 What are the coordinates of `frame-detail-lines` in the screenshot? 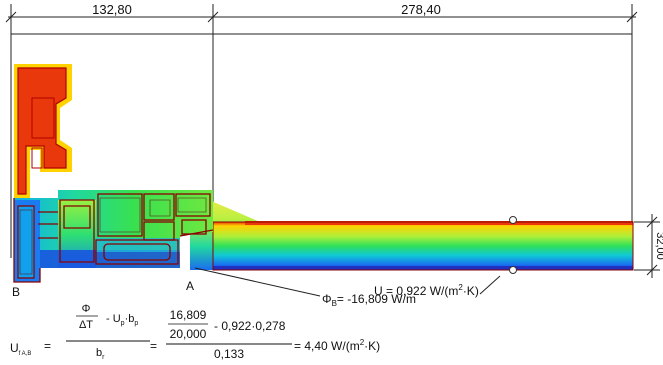 It's located at (113, 236).